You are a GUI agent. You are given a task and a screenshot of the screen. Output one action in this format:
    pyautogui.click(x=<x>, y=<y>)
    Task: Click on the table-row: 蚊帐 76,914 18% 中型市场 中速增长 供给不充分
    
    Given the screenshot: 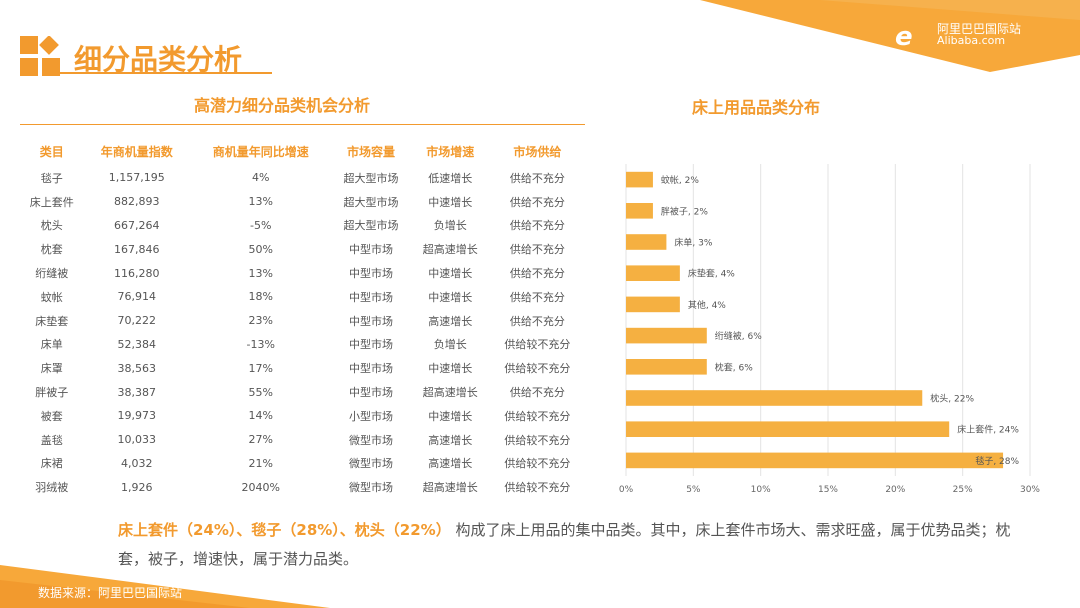 What is the action you would take?
    pyautogui.click(x=302, y=297)
    